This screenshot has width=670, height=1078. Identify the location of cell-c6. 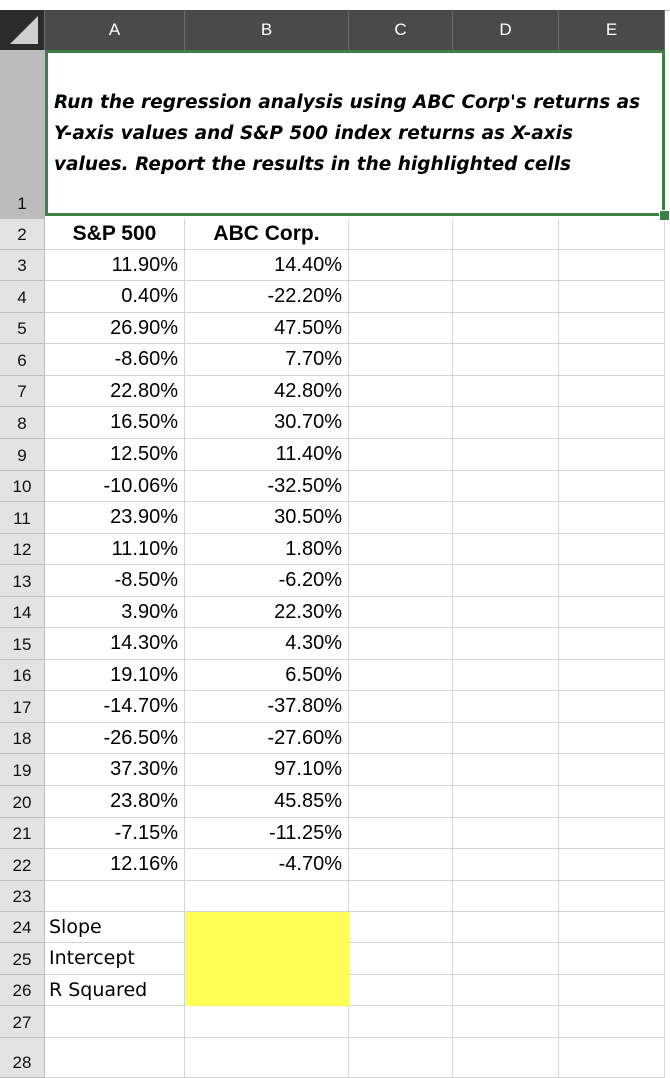
(401, 360).